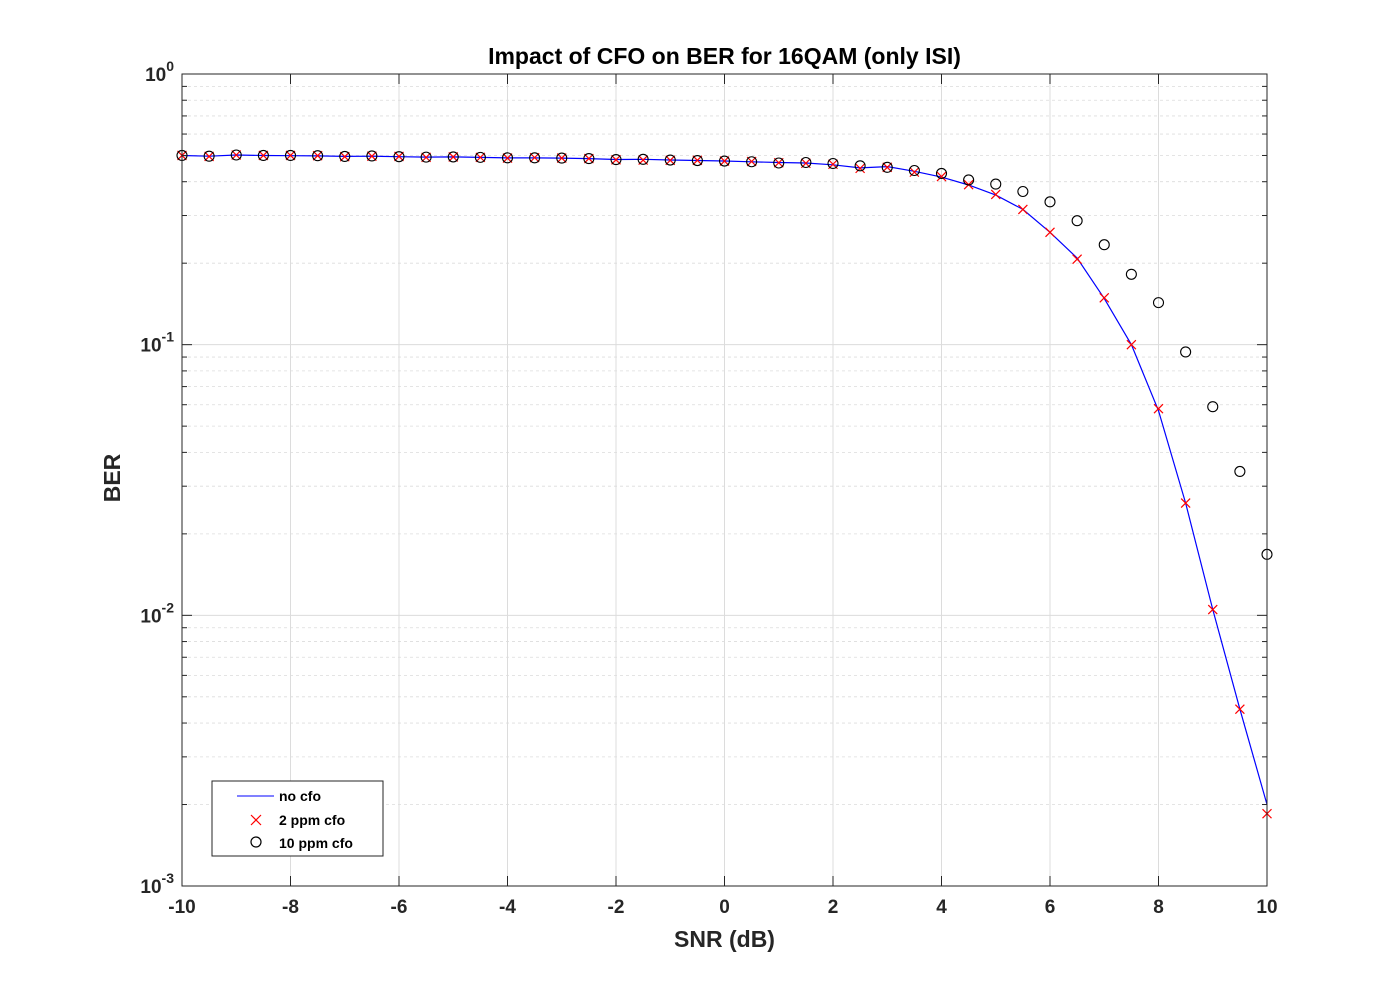 Image resolution: width=1400 pixels, height=990 pixels. I want to click on x-tick-label: 8, so click(1158, 907).